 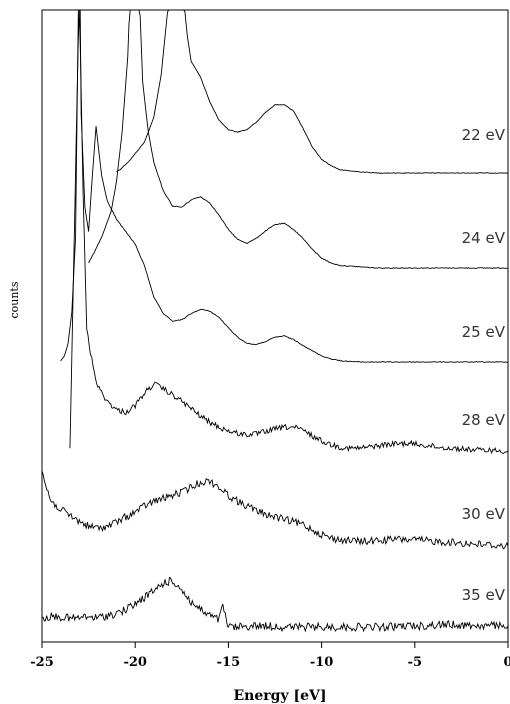 What do you see at coordinates (275, 604) in the screenshot?
I see `series-line-35-ev` at bounding box center [275, 604].